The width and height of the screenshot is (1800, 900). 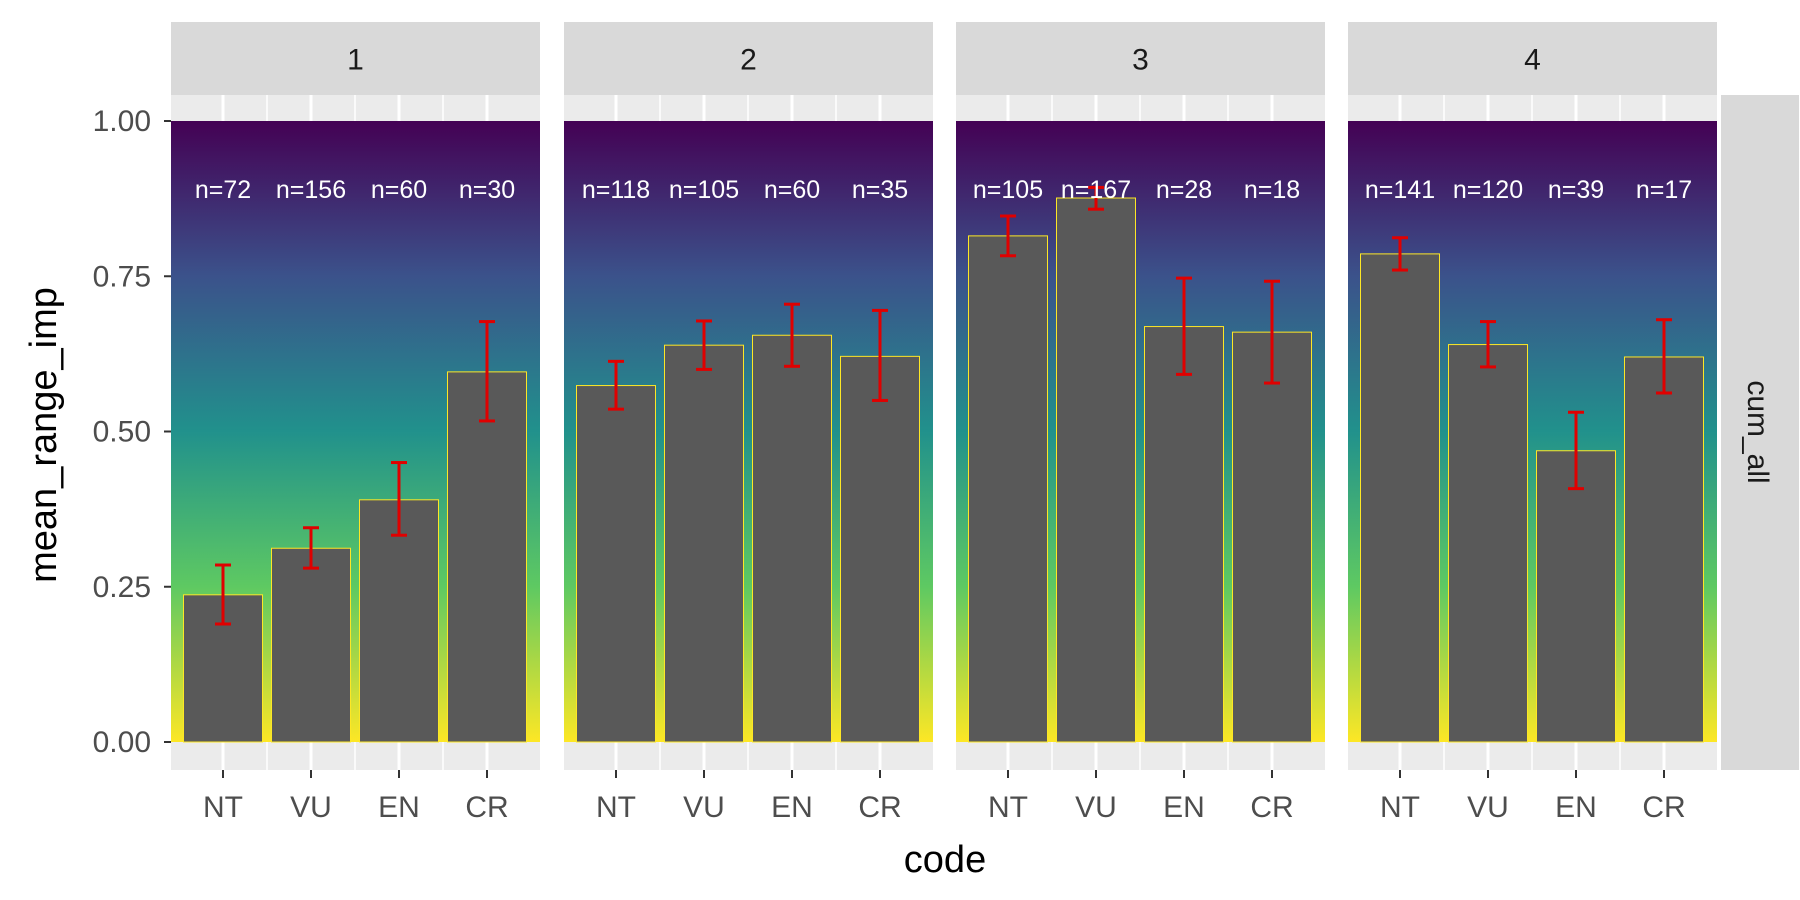 I want to click on row-strip: cum_all, so click(x=1760, y=432).